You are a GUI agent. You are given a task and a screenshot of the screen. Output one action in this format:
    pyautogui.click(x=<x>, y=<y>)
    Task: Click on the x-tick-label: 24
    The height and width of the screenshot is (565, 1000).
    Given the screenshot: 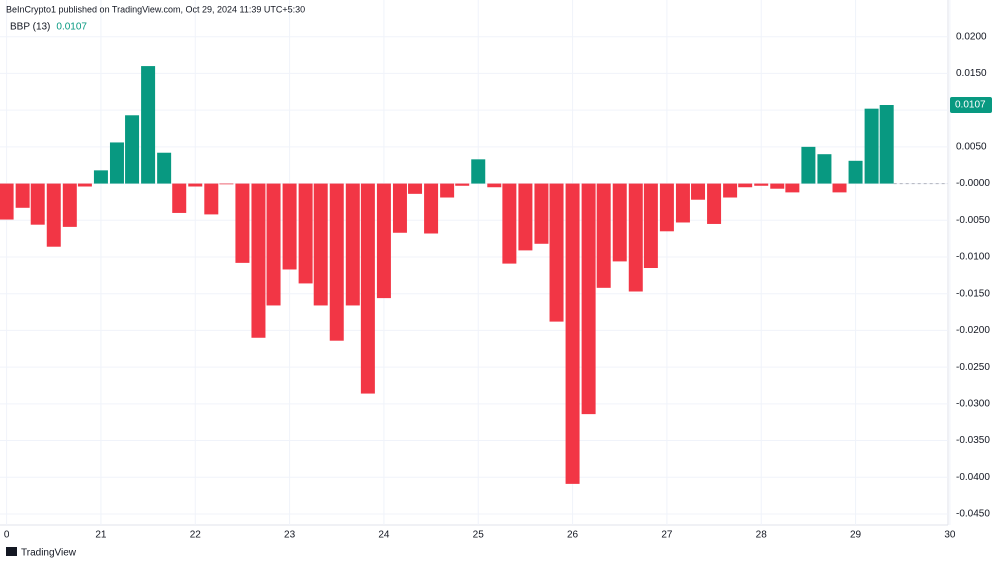 What is the action you would take?
    pyautogui.click(x=384, y=535)
    